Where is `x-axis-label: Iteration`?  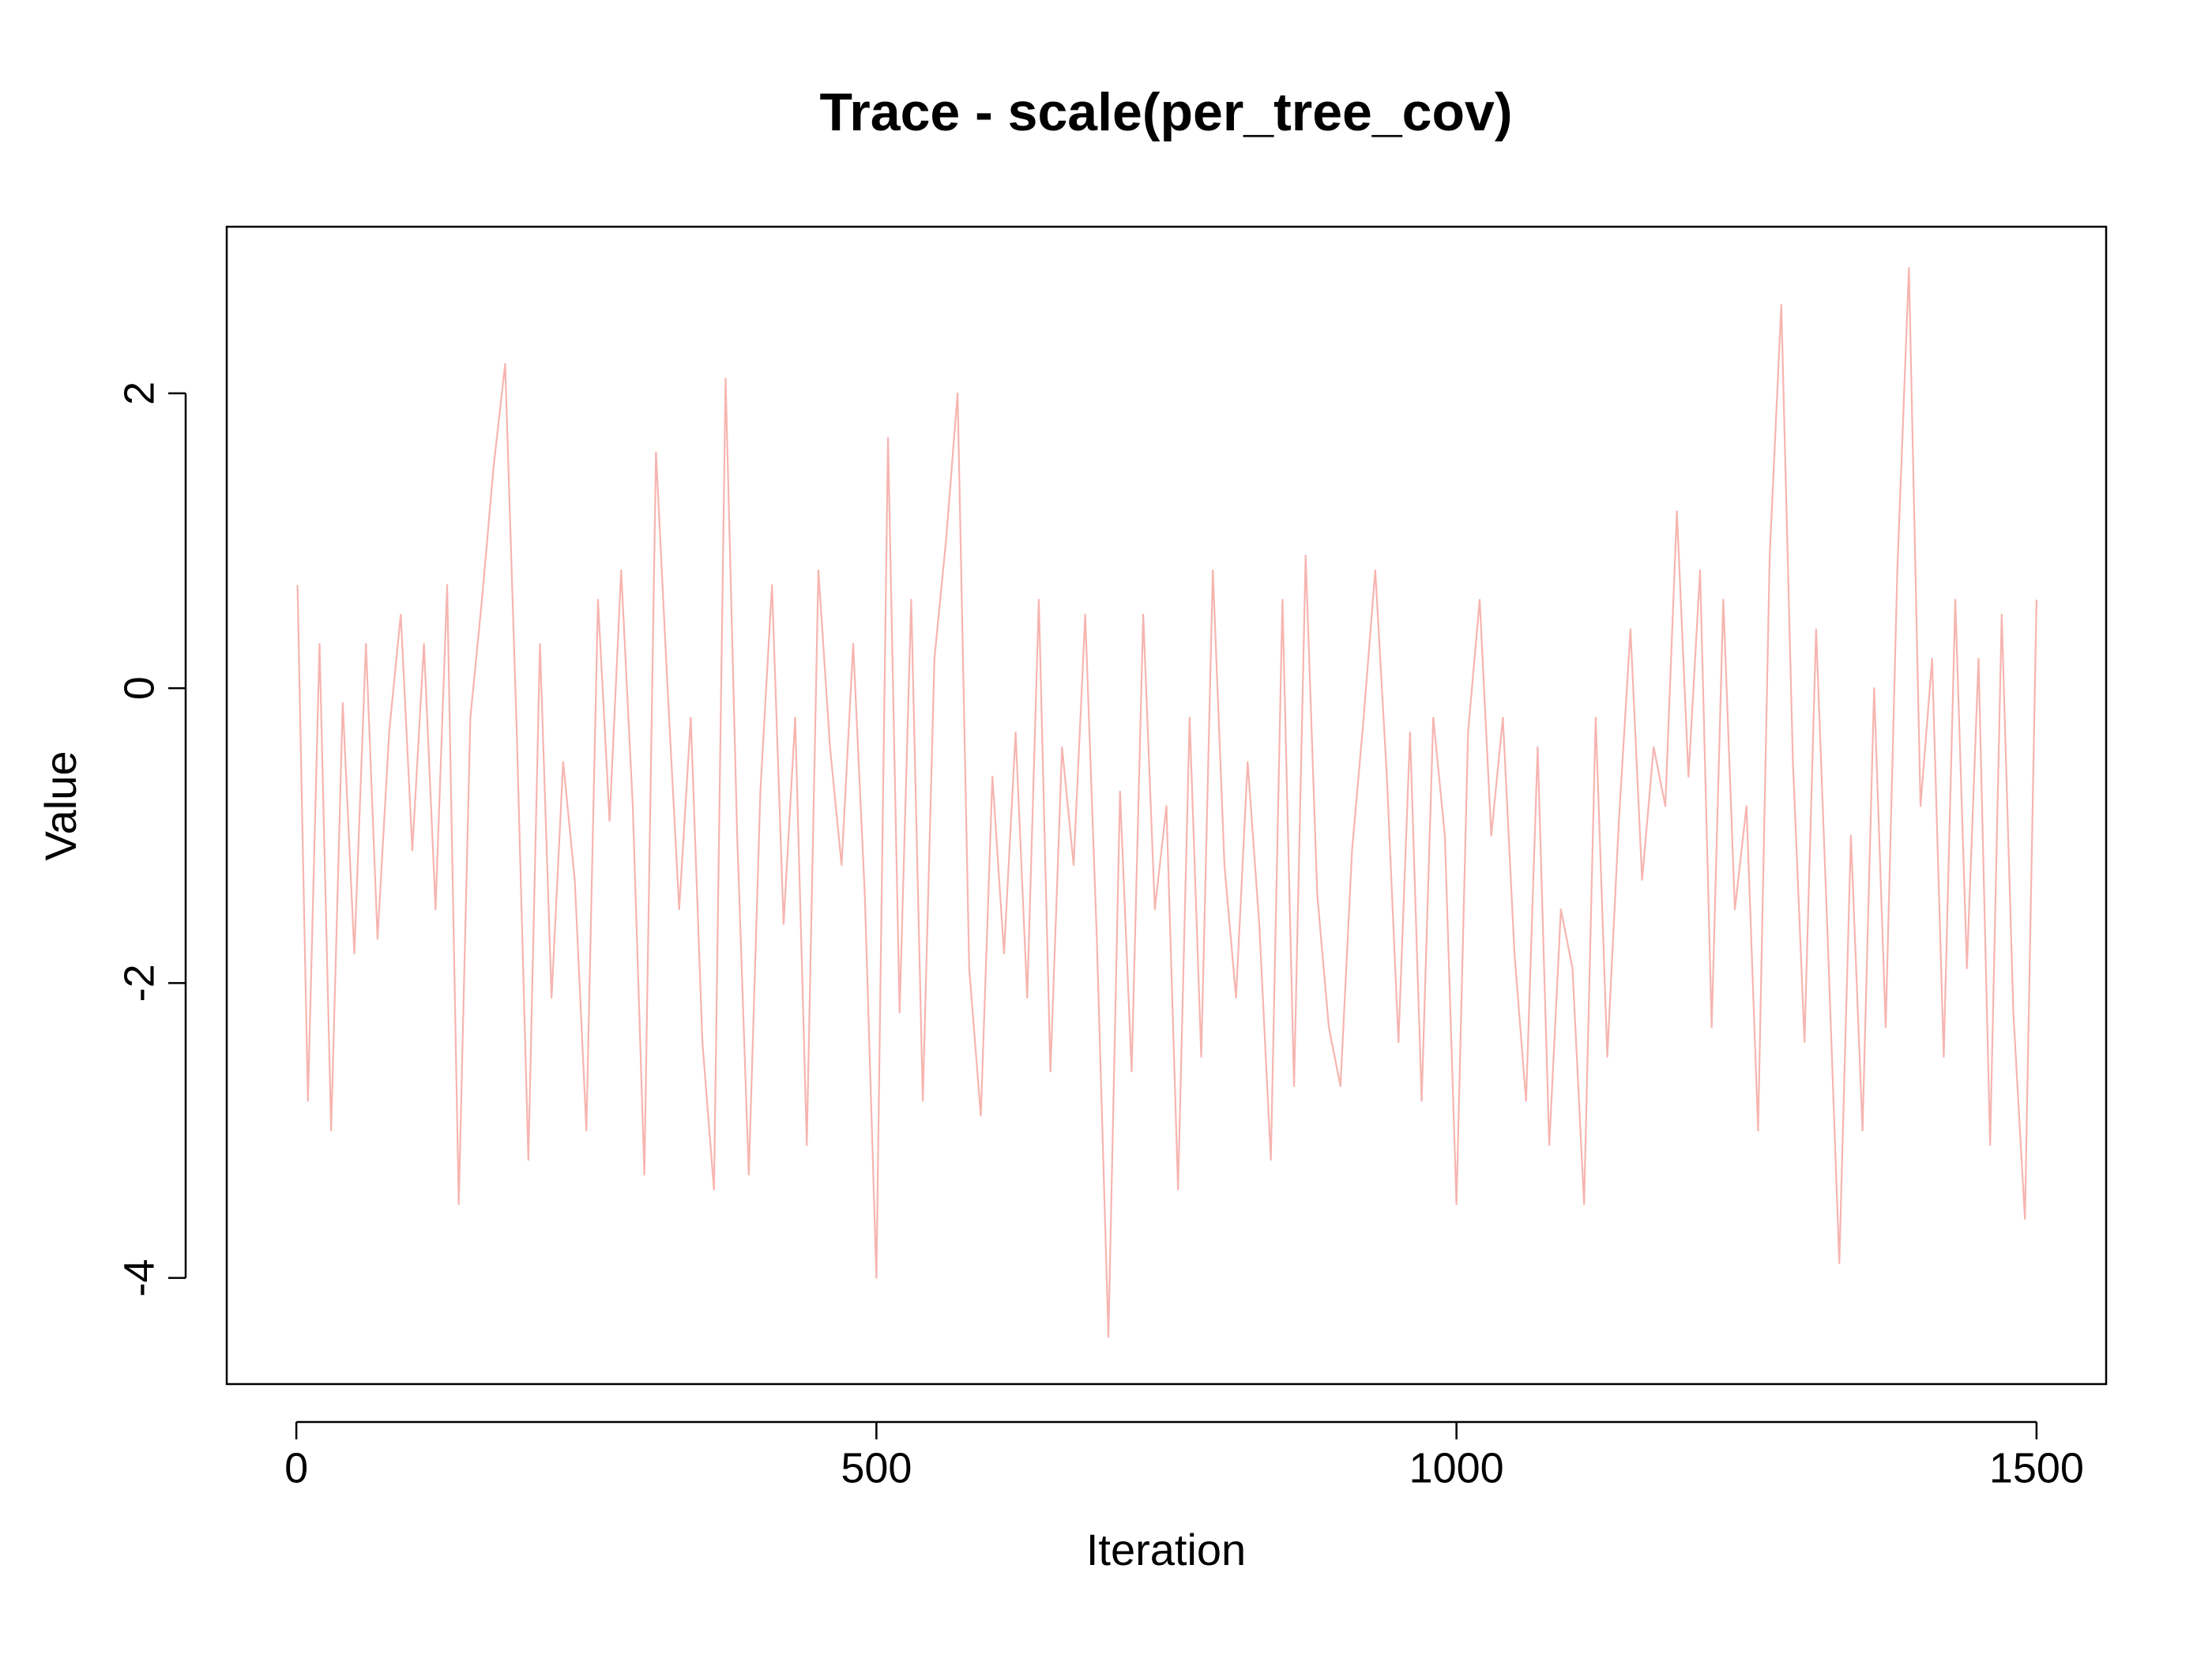 x-axis-label: Iteration is located at coordinates (1166, 1550).